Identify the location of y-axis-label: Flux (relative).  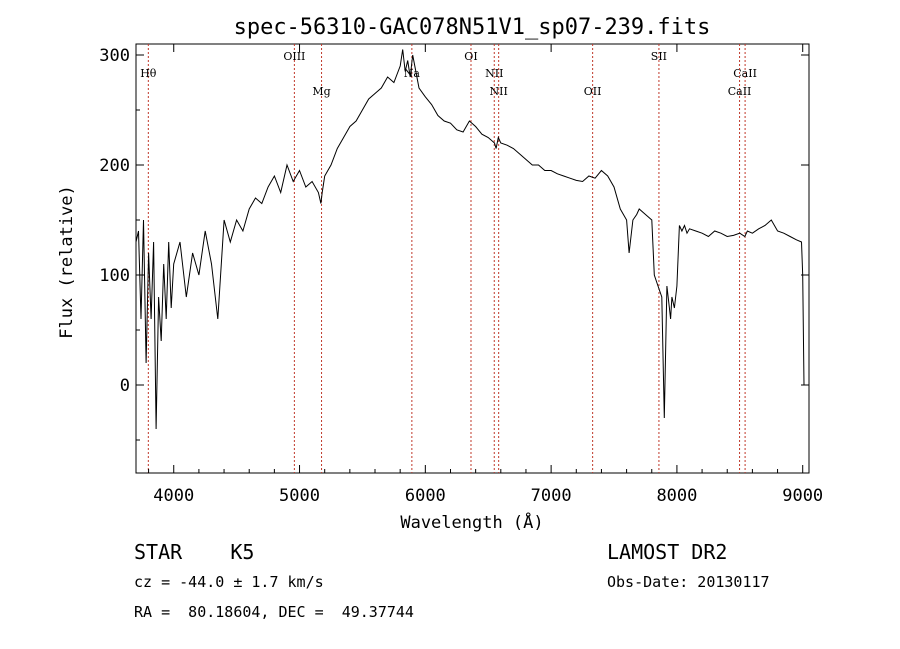
(67, 262).